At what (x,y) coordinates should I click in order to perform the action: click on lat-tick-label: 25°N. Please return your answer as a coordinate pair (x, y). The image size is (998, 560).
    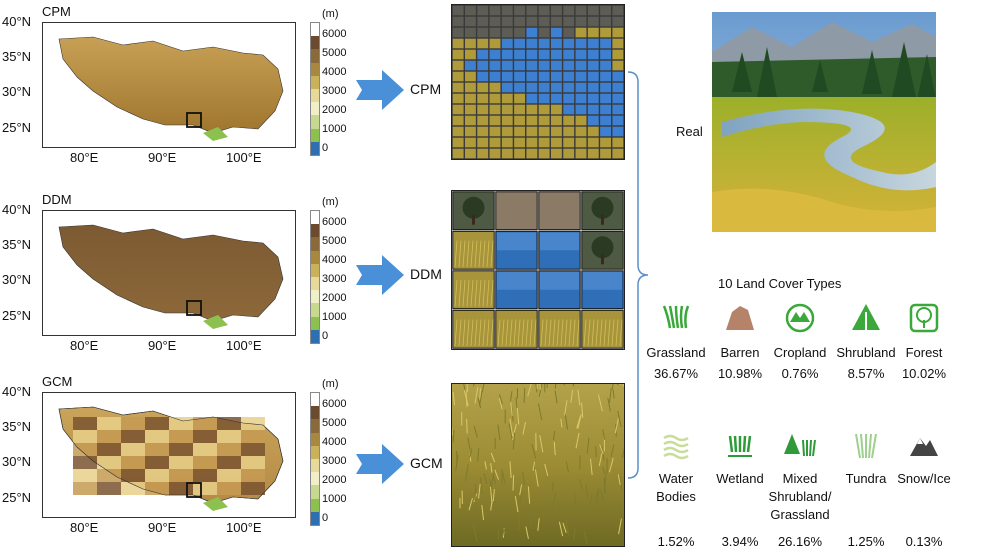
    Looking at the image, I should click on (17, 127).